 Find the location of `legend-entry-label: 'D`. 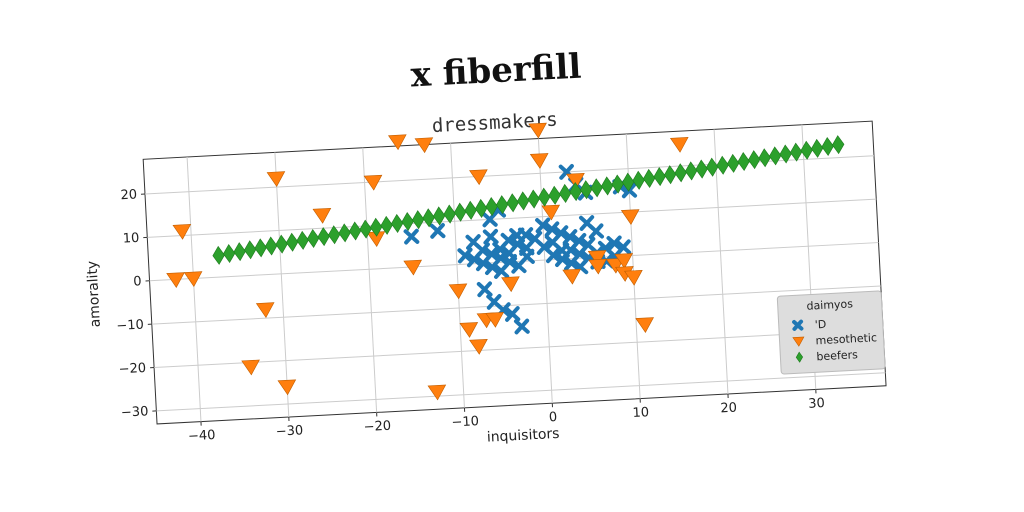

legend-entry-label: 'D is located at coordinates (820, 325).